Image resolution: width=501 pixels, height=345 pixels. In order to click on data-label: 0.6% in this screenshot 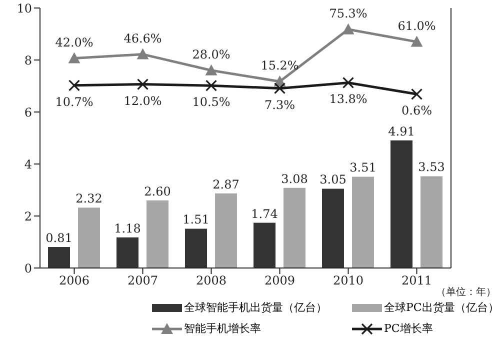, I will do `click(417, 111)`.